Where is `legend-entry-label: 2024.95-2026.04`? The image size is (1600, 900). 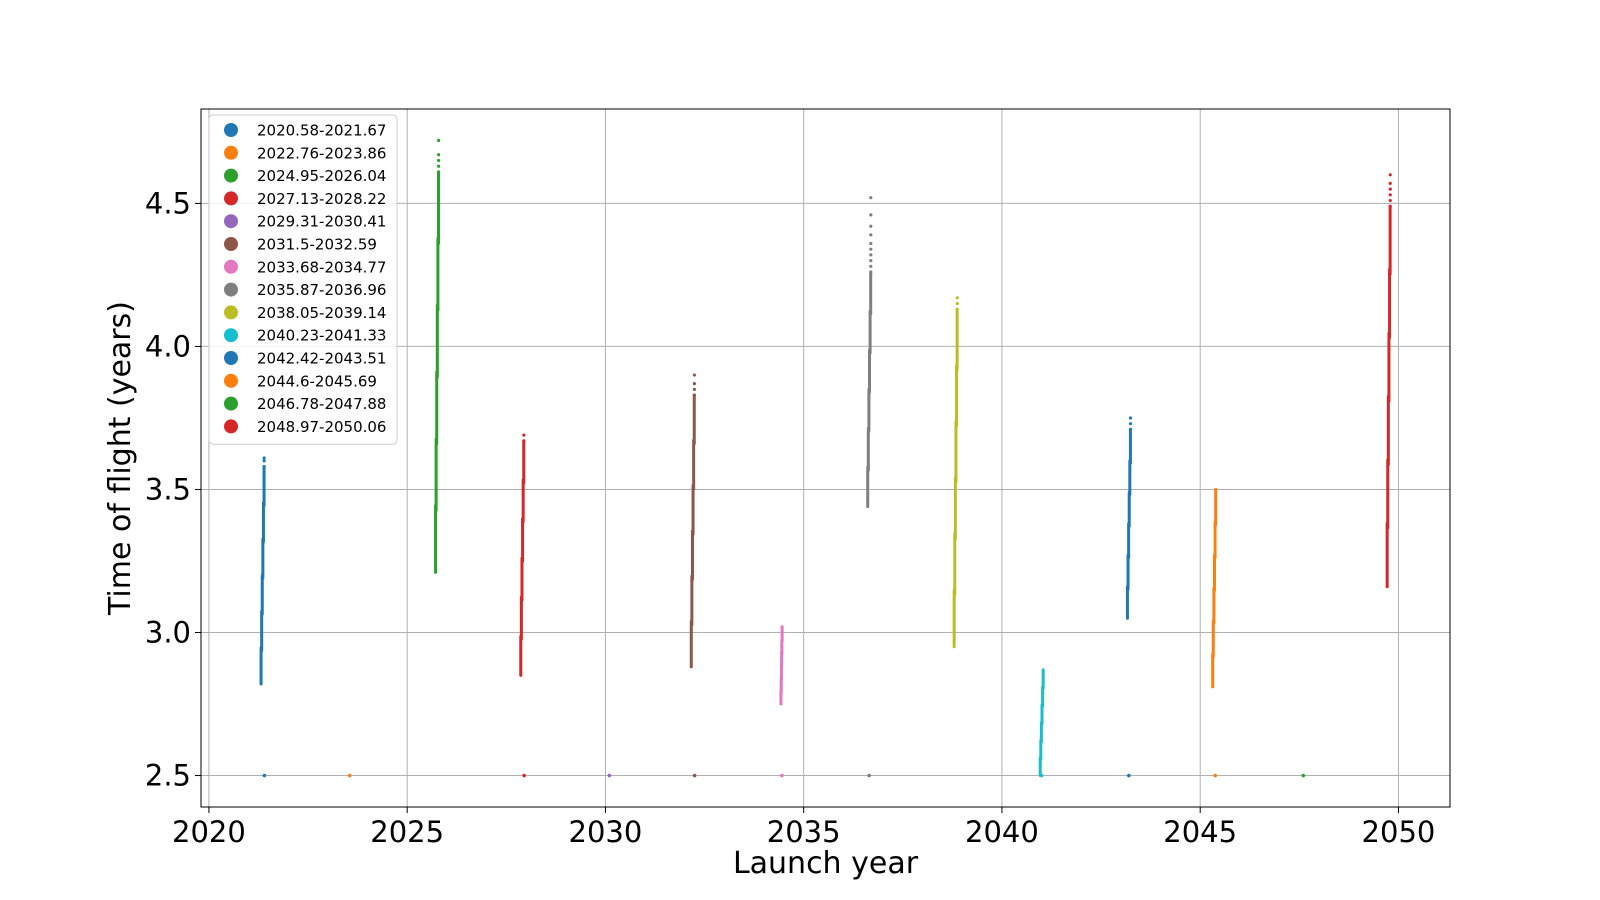 legend-entry-label: 2024.95-2026.04 is located at coordinates (321, 176).